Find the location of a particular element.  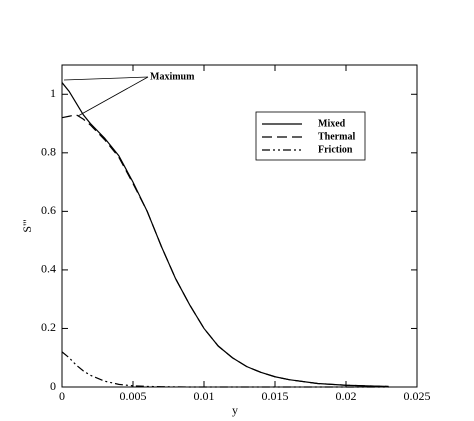

y-tick-label: 1 is located at coordinates (53, 93).